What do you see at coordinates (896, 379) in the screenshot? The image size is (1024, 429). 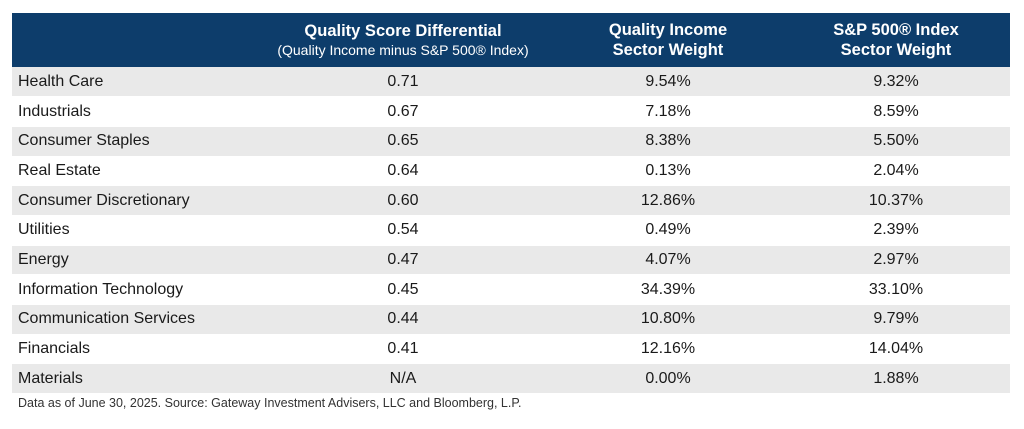 I see `sp500-weight: 1.88%` at bounding box center [896, 379].